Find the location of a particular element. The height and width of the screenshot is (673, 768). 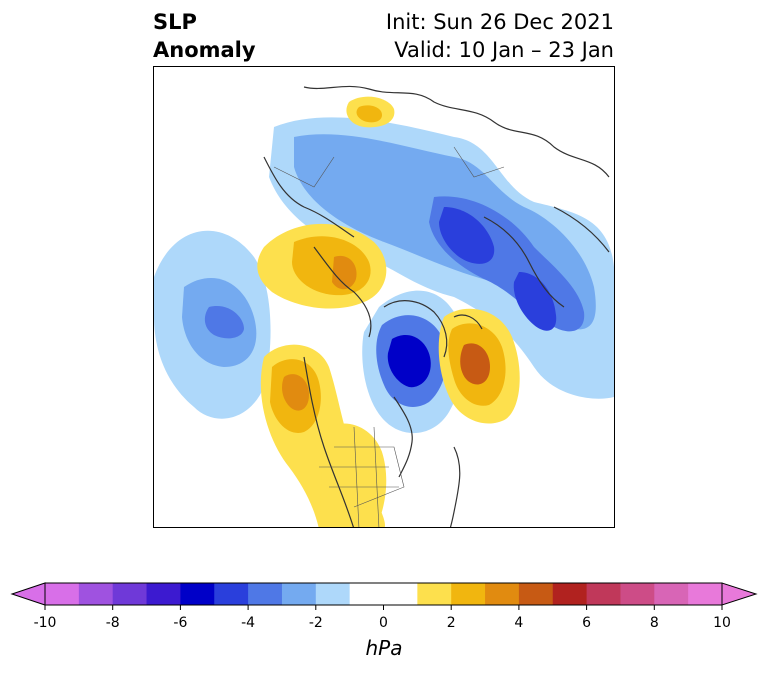

init-date: Init: Sun 26 Dec 2021 is located at coordinates (499, 22).